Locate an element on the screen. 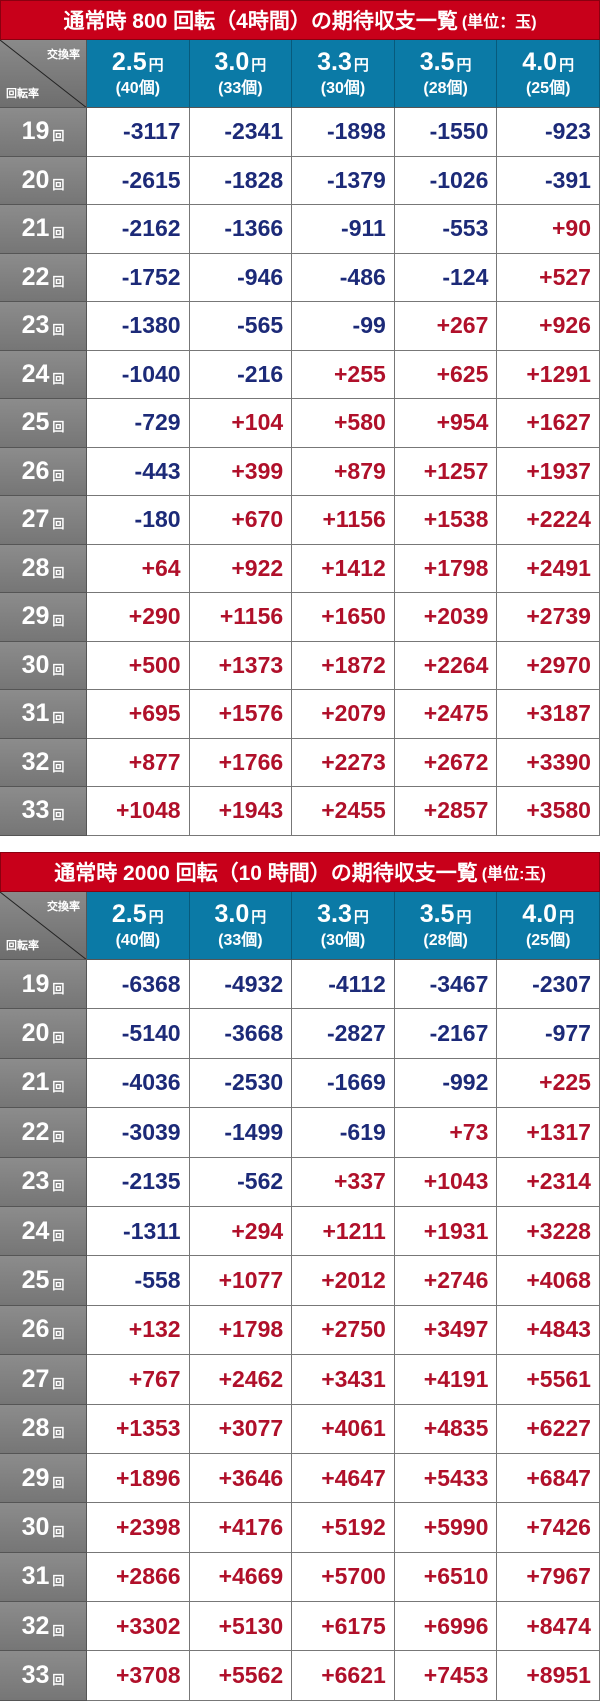 The image size is (600, 1701). rate-header: 3.3 円 (30個) is located at coordinates (343, 74).